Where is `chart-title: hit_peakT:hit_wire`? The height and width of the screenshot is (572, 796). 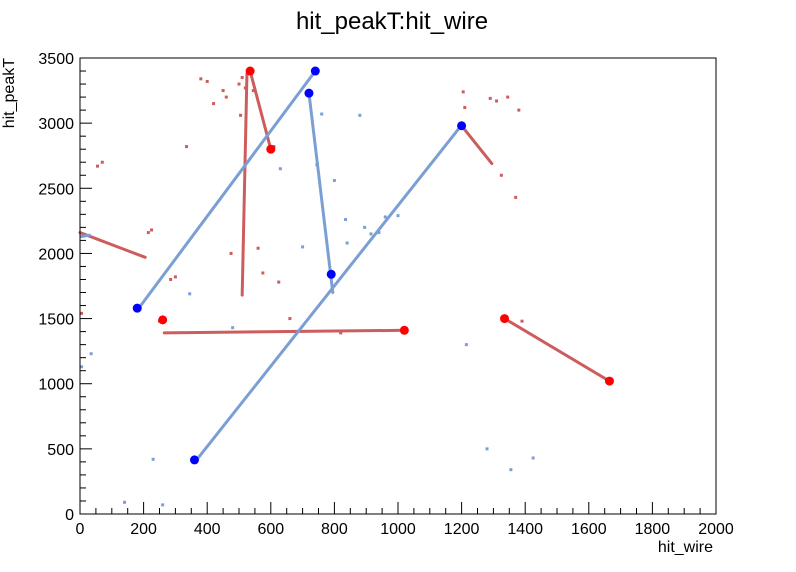 chart-title: hit_peakT:hit_wire is located at coordinates (392, 21).